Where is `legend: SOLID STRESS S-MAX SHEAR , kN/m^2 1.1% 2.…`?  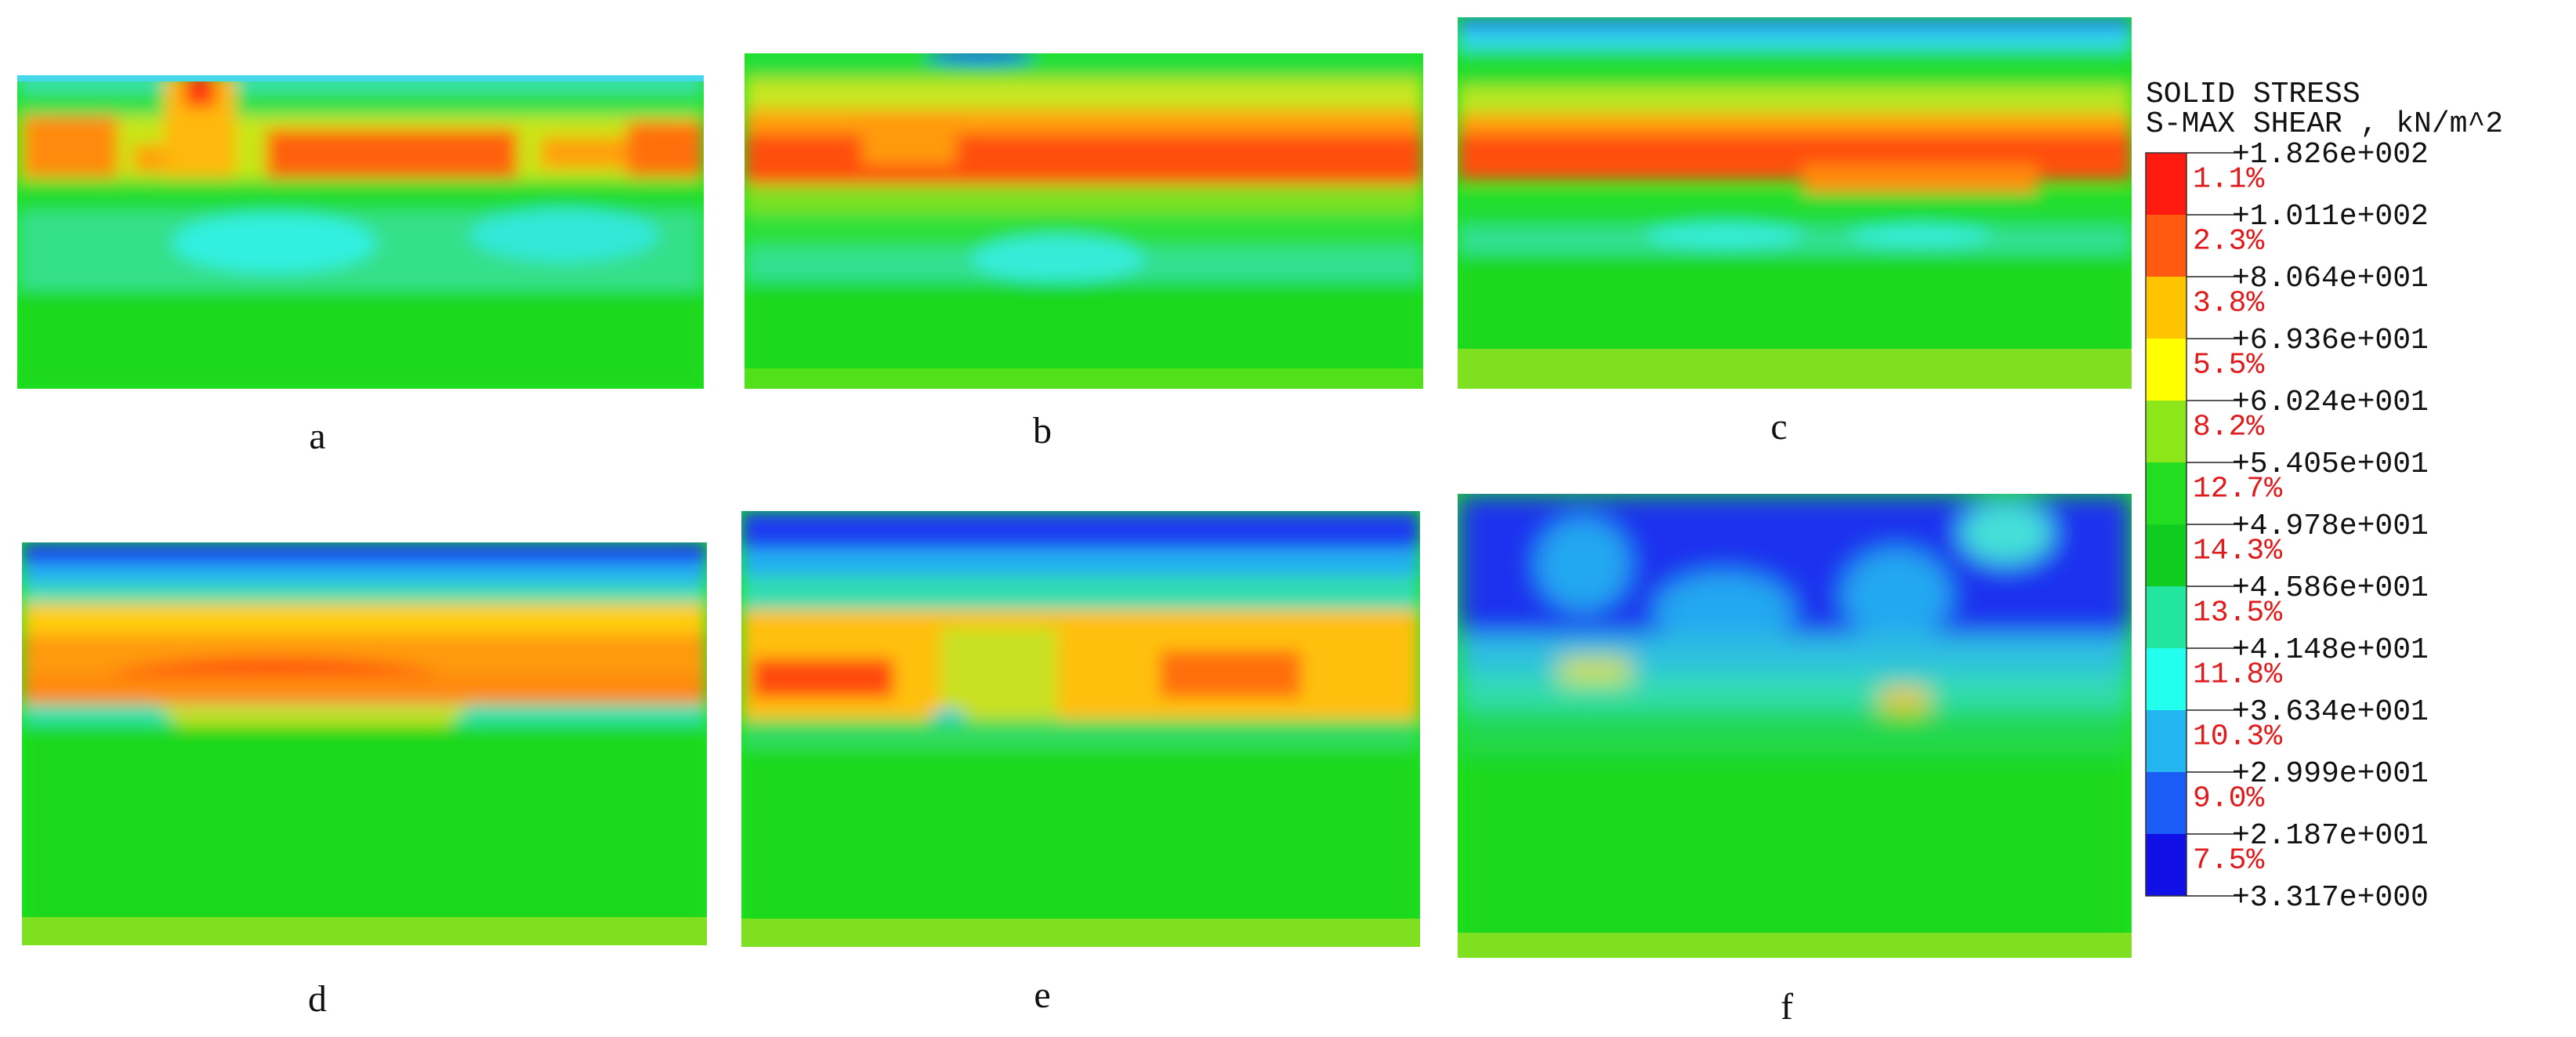 legend: SOLID STRESS S-MAX SHEAR , kN/m^2 1.1% 2.… is located at coordinates (2324, 496).